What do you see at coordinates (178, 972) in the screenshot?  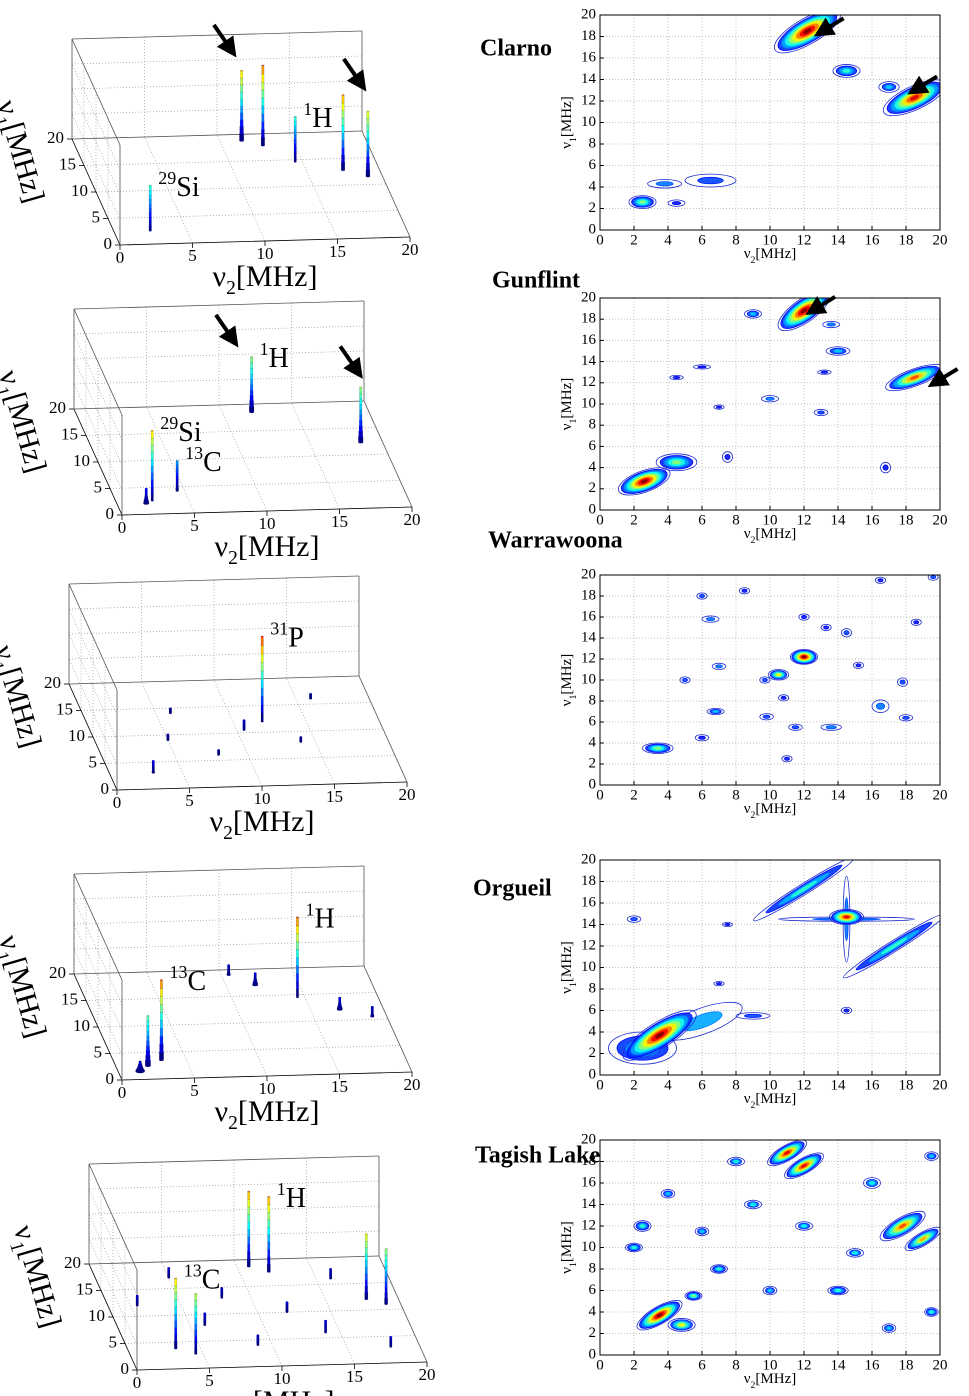 I see `peak-label-sup: 13` at bounding box center [178, 972].